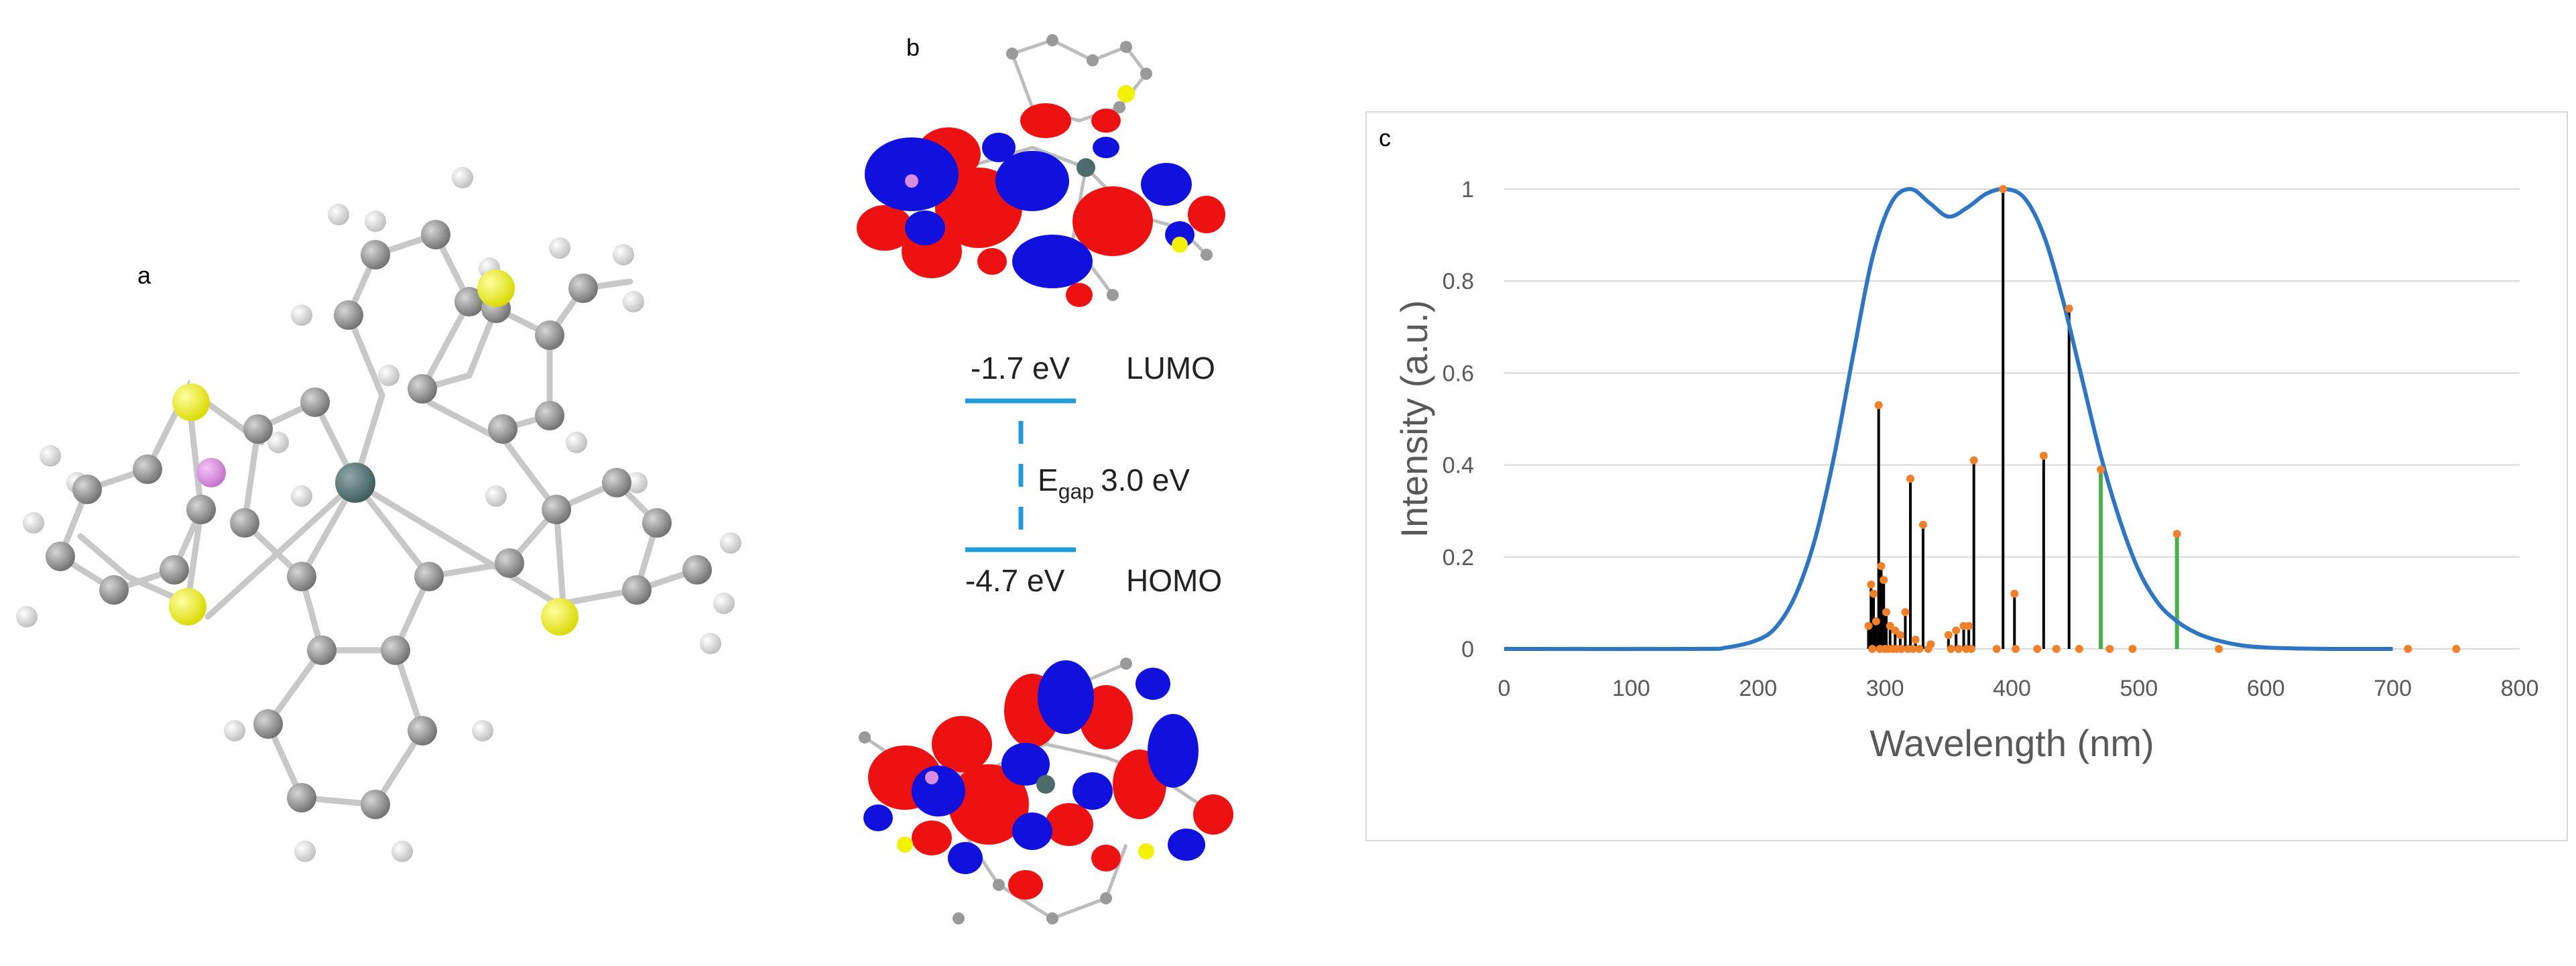  Describe the element at coordinates (1458, 419) in the screenshot. I see `y-tick-labels: 0 0.2 0.4 0.6 0.8 1` at that location.